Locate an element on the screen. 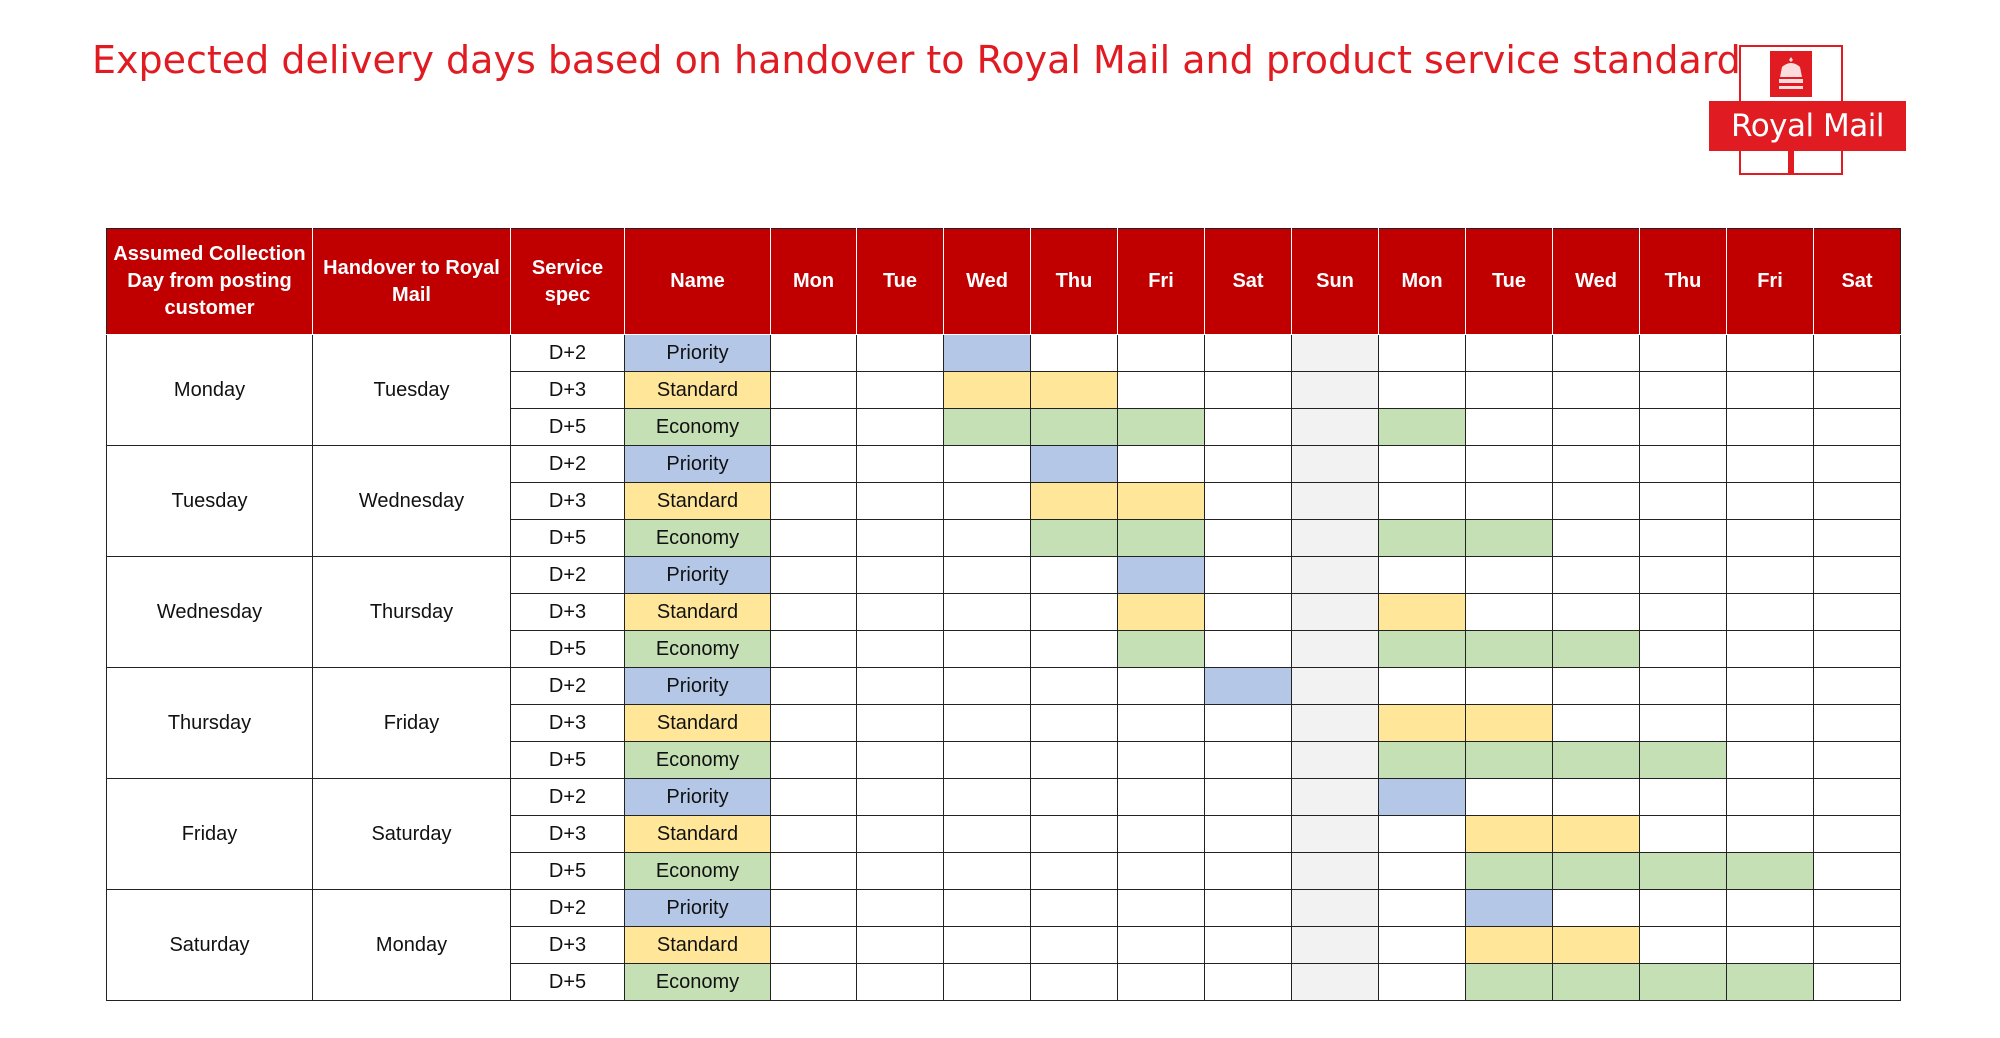 The image size is (2000, 1038). header-day-9: Wed is located at coordinates (1596, 281).